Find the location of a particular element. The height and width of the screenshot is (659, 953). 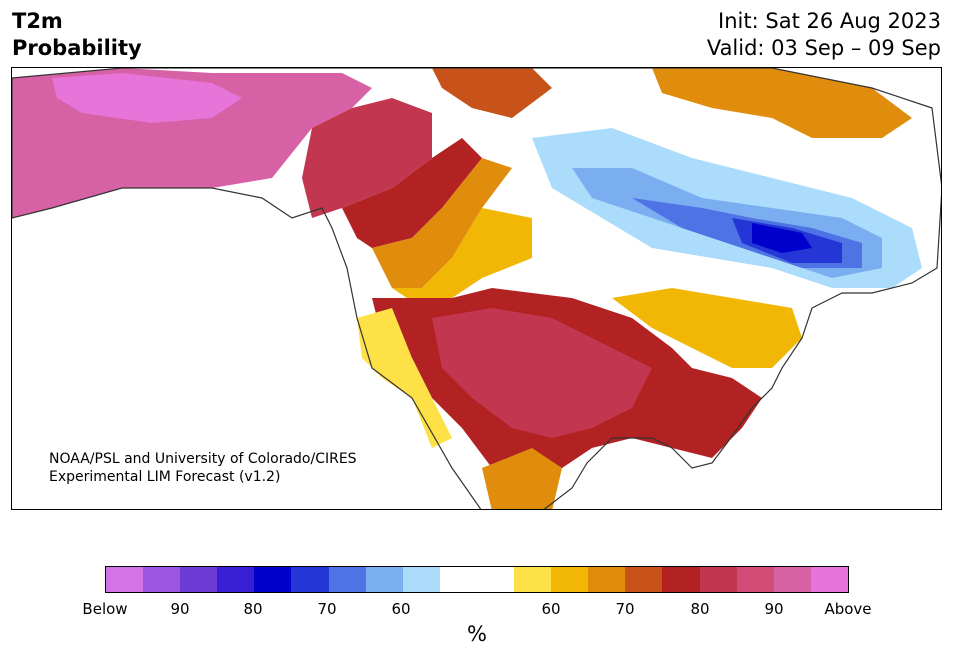

variable-title: T2m is located at coordinates (37, 21).